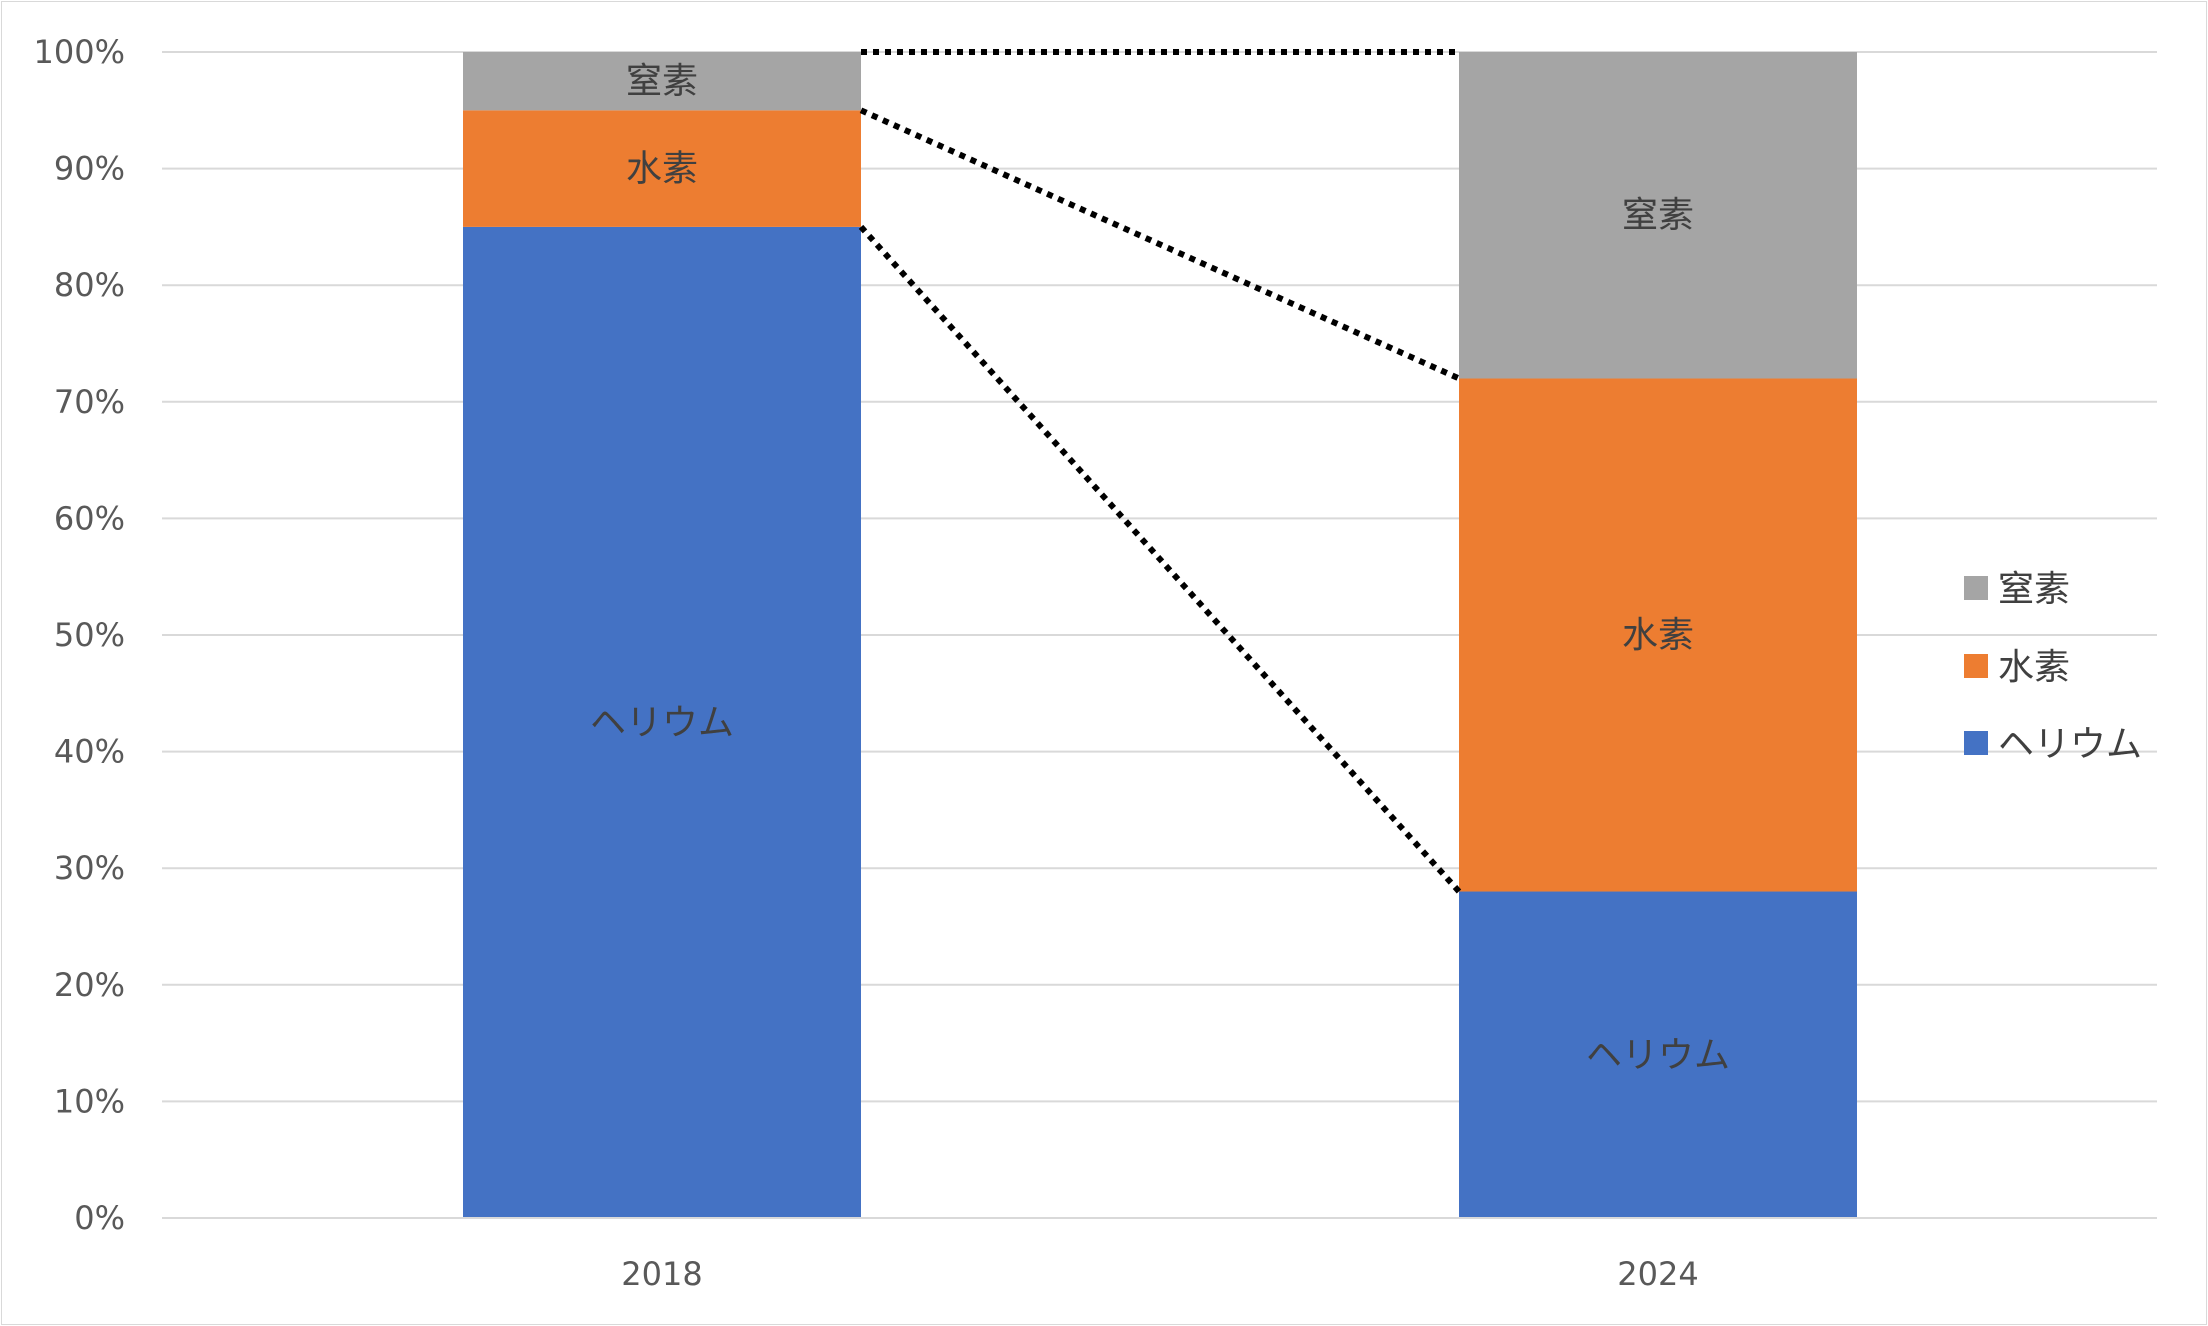 This screenshot has width=2208, height=1326. I want to click on y-tick-label: 90%, so click(89, 169).